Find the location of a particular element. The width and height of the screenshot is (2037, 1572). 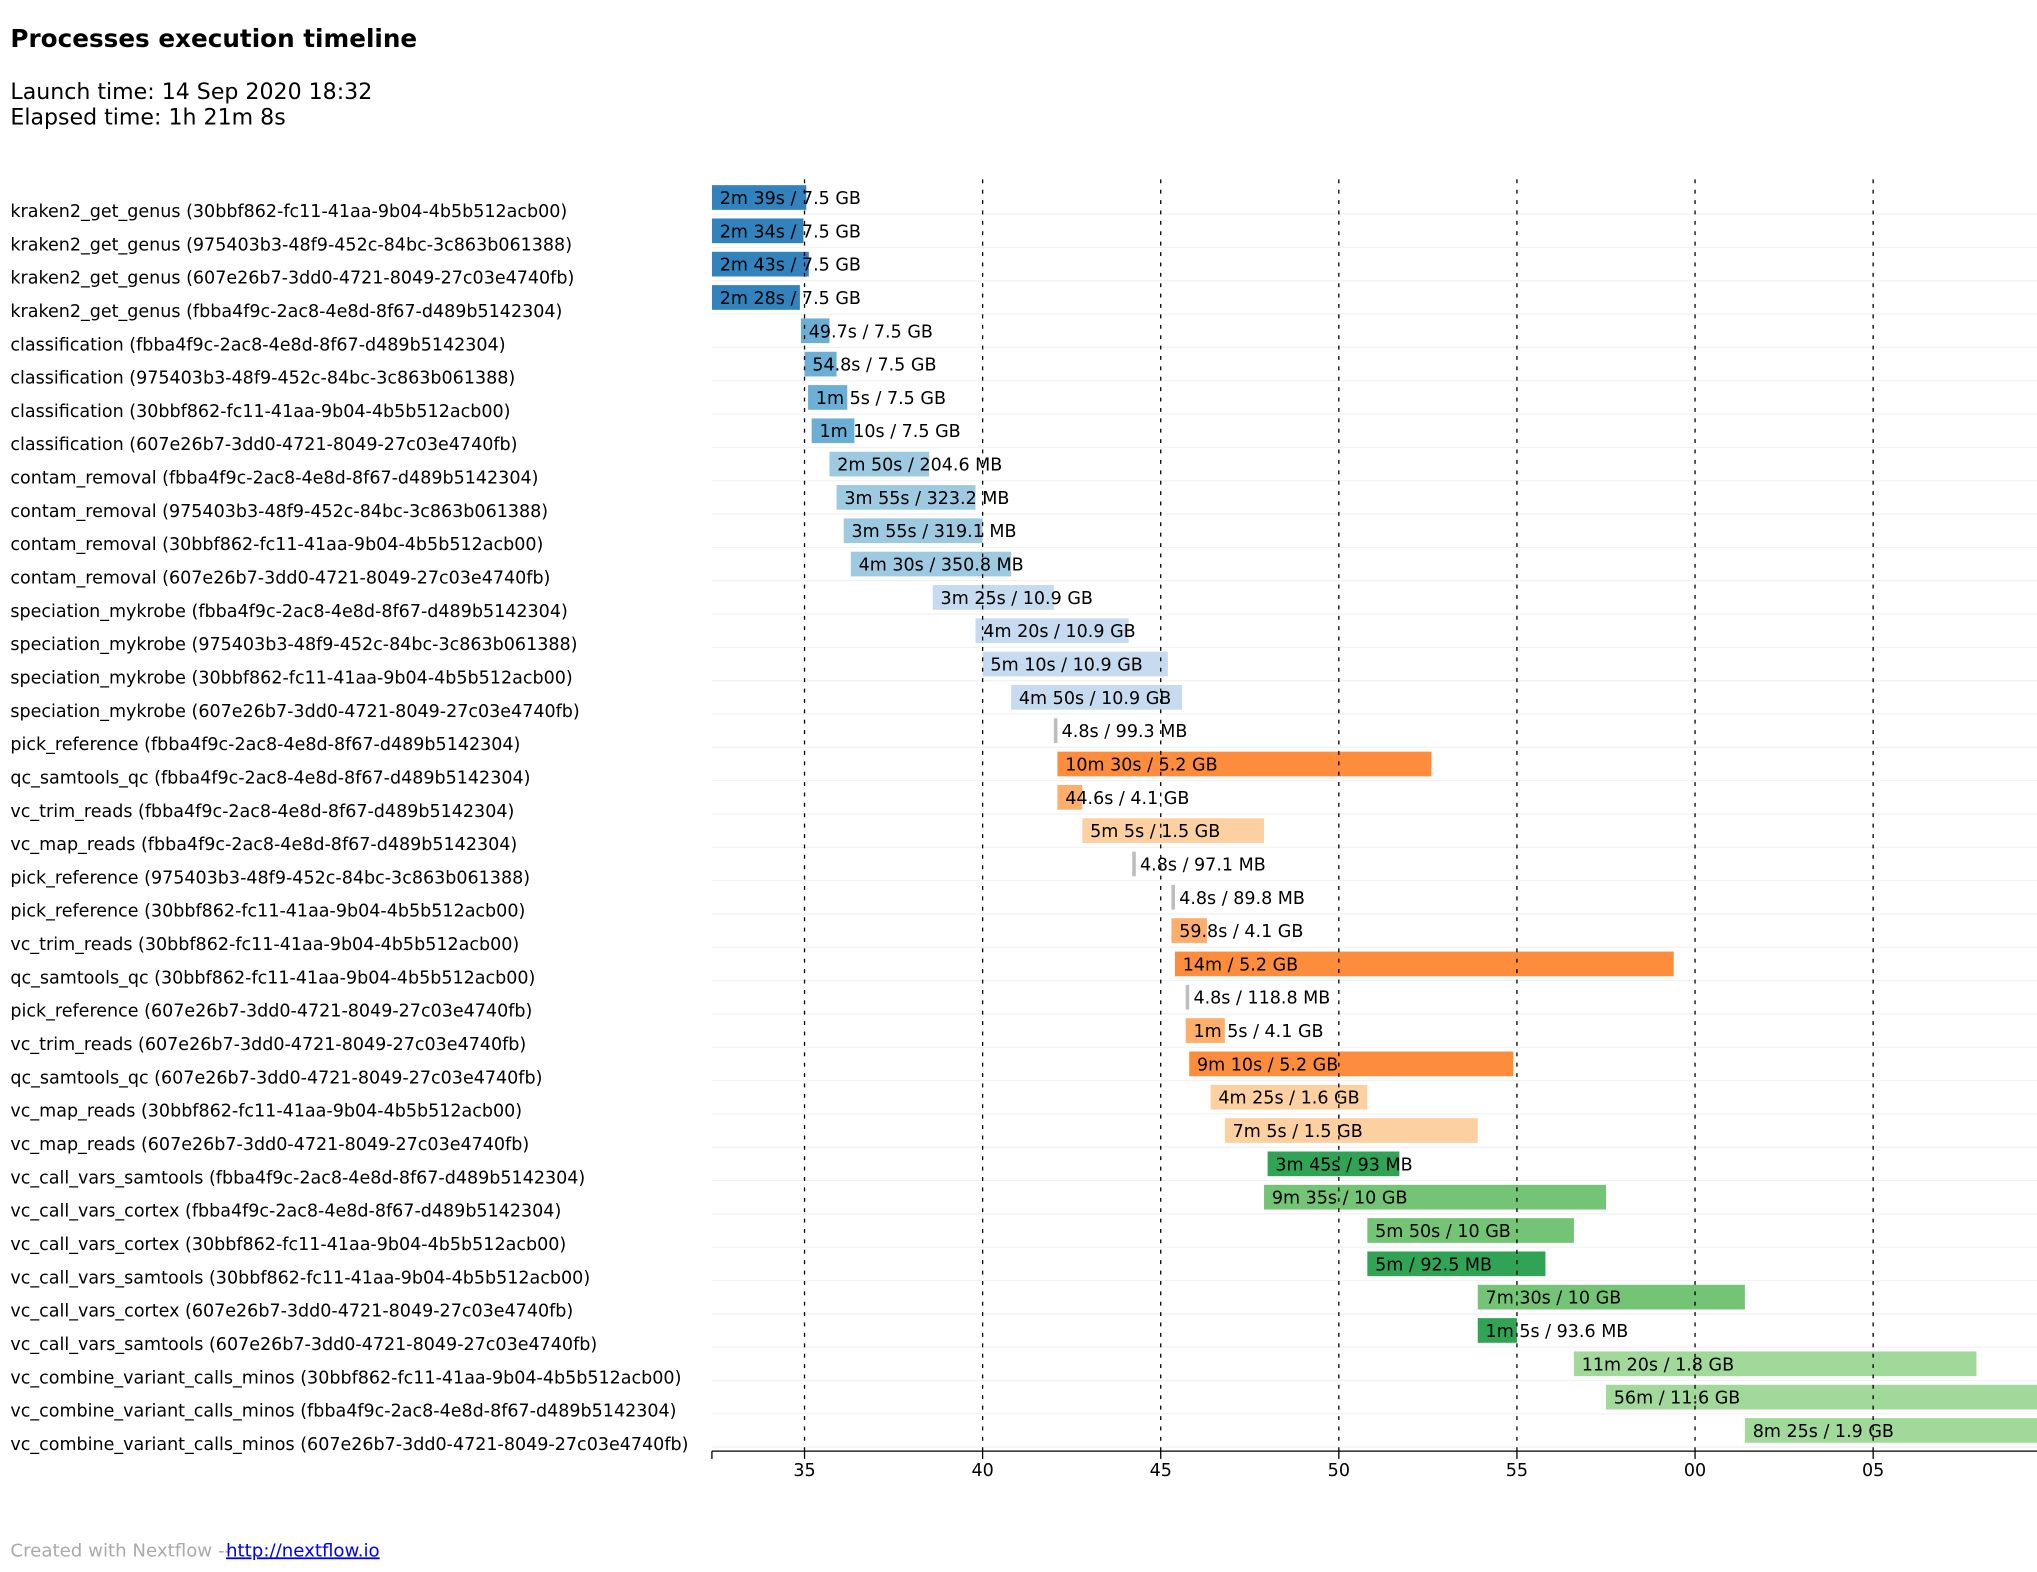

task-value-label: 54.8s / 7.5 GB is located at coordinates (874, 366).